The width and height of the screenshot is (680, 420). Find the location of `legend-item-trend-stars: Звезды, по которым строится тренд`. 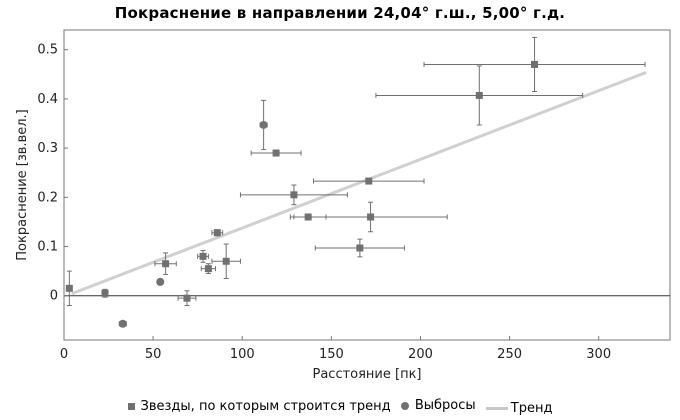

legend-item-trend-stars: Звезды, по которым строится тренд is located at coordinates (259, 406).